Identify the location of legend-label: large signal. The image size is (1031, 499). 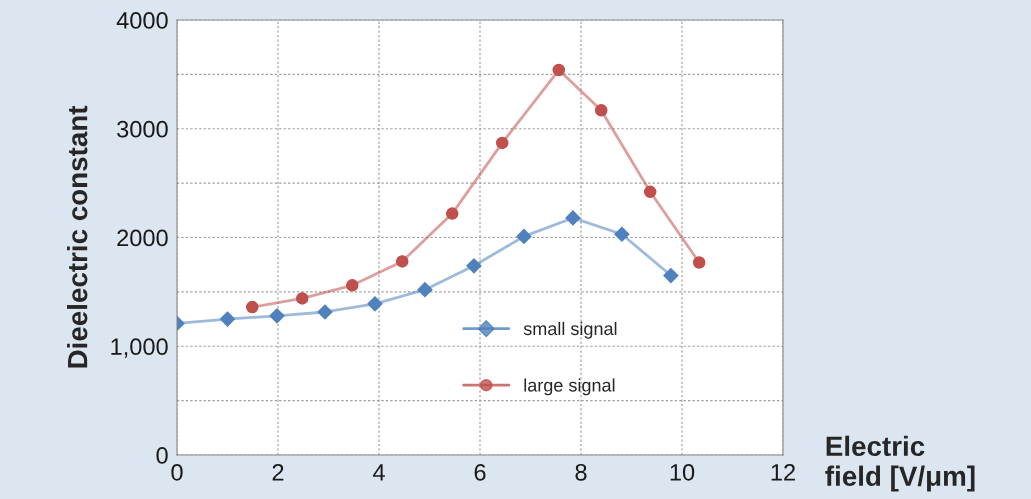
(569, 387).